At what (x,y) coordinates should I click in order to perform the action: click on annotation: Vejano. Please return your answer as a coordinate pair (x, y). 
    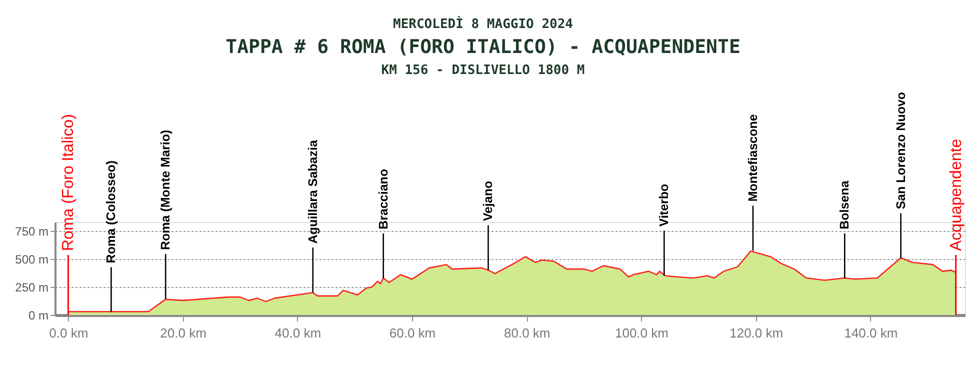
    Looking at the image, I should click on (488, 201).